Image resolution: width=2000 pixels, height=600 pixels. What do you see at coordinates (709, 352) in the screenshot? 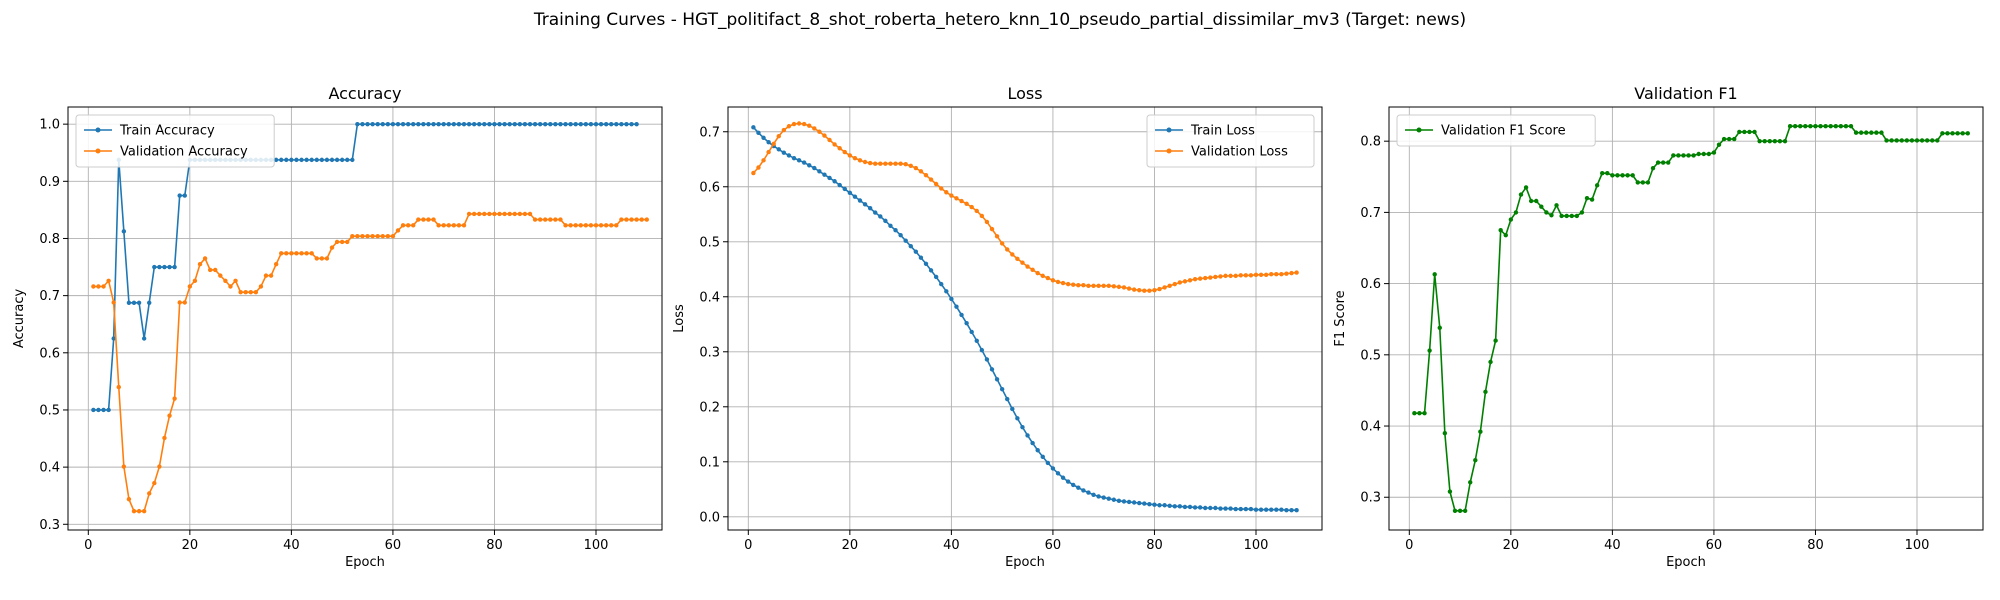
I see `y-tick-label: 0.3` at bounding box center [709, 352].